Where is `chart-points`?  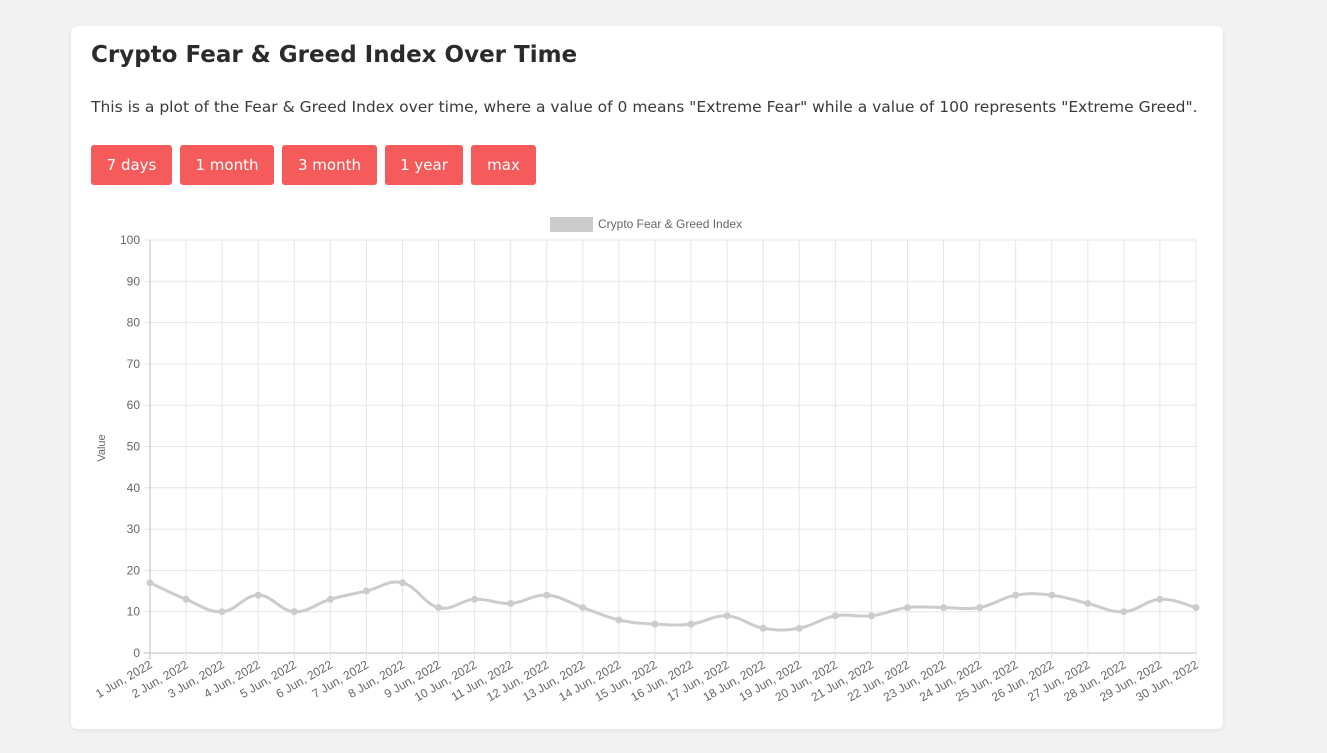 chart-points is located at coordinates (673, 605).